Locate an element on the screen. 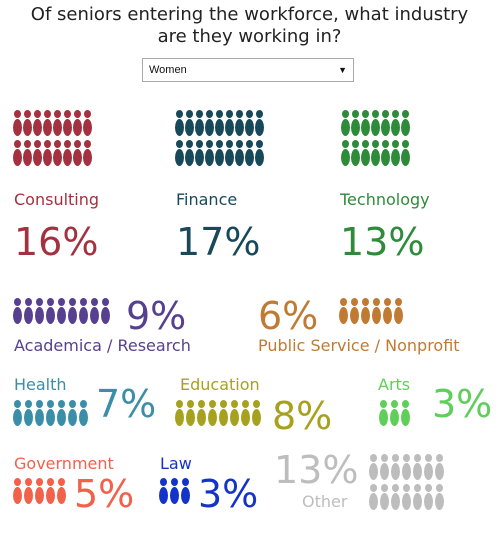 The height and width of the screenshot is (550, 499). health-percent: 7% is located at coordinates (126, 404).